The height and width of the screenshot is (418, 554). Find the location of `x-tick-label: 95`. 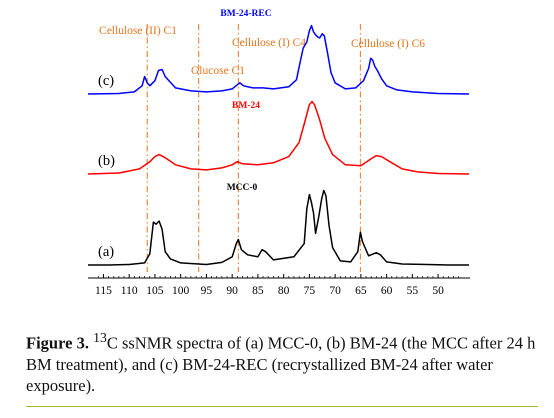

x-tick-label: 95 is located at coordinates (207, 291).